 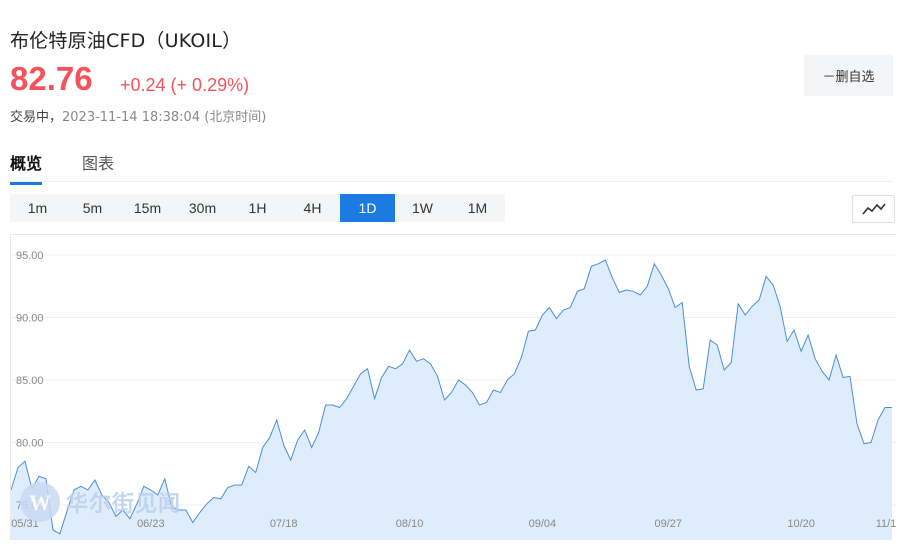 What do you see at coordinates (92, 208) in the screenshot?
I see `period-5m: 5m` at bounding box center [92, 208].